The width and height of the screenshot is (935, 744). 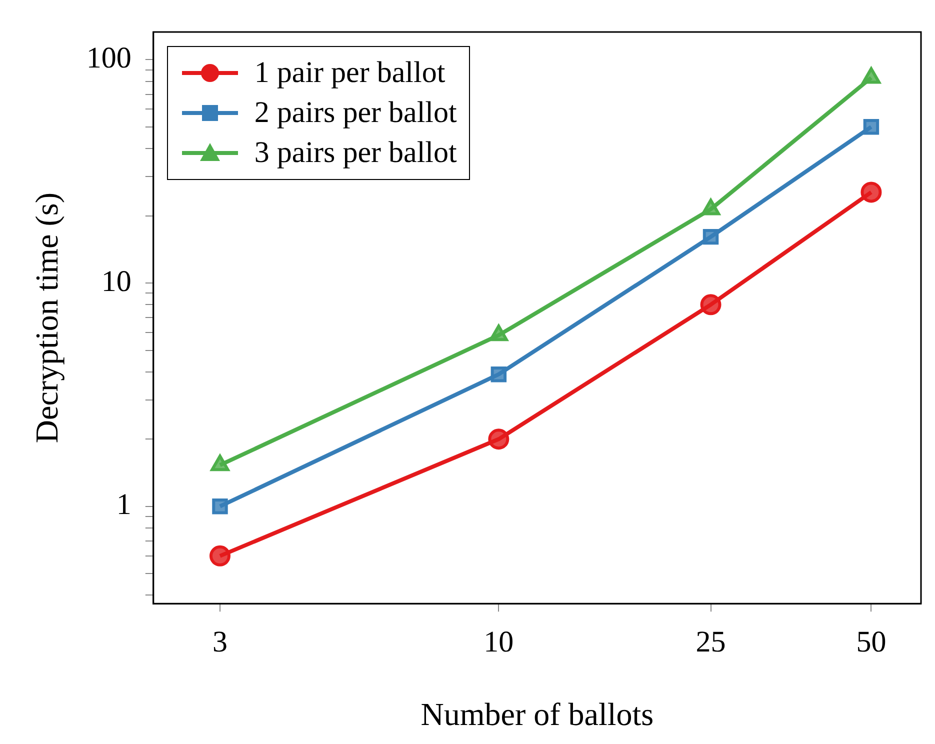 What do you see at coordinates (871, 641) in the screenshot?
I see `x-tick-label: 50` at bounding box center [871, 641].